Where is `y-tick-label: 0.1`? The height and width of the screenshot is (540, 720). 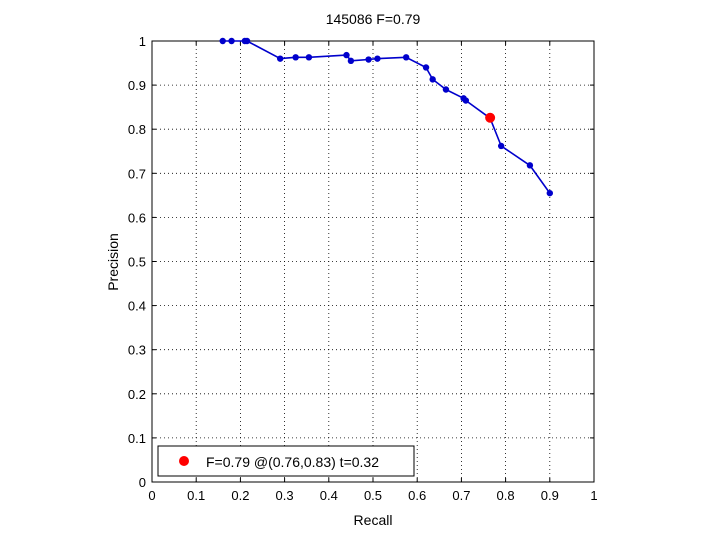 y-tick-label: 0.1 is located at coordinates (137, 438).